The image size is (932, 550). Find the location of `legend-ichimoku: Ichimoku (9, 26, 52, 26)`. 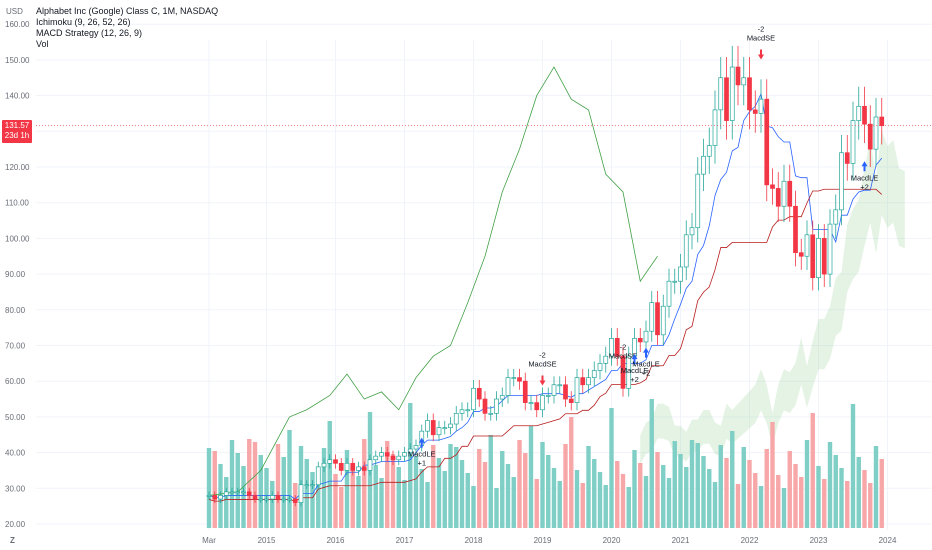

legend-ichimoku: Ichimoku (9, 26, 52, 26) is located at coordinates (83, 22).